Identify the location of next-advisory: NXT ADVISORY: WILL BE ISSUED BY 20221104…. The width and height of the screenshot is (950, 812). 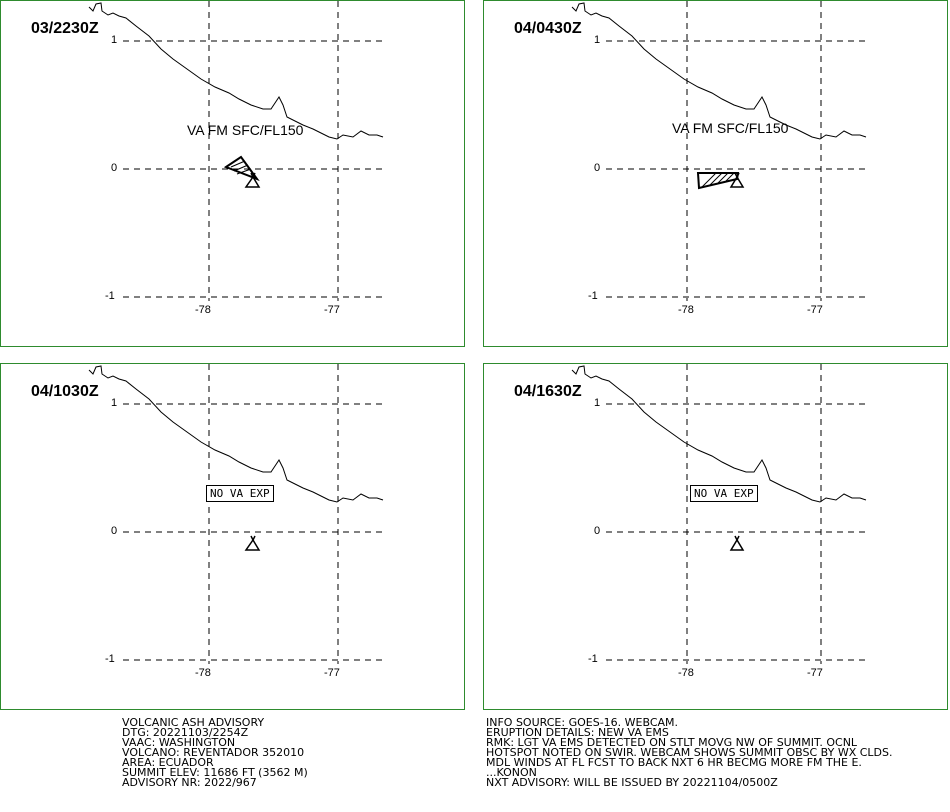
(632, 782).